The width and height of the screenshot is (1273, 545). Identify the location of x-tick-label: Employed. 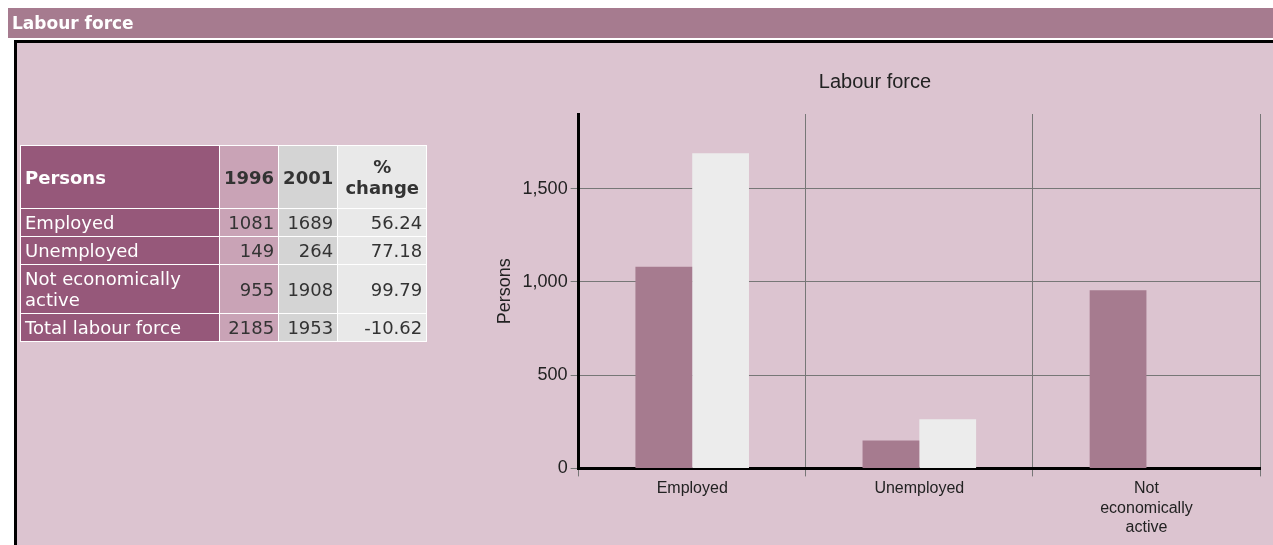
(692, 488).